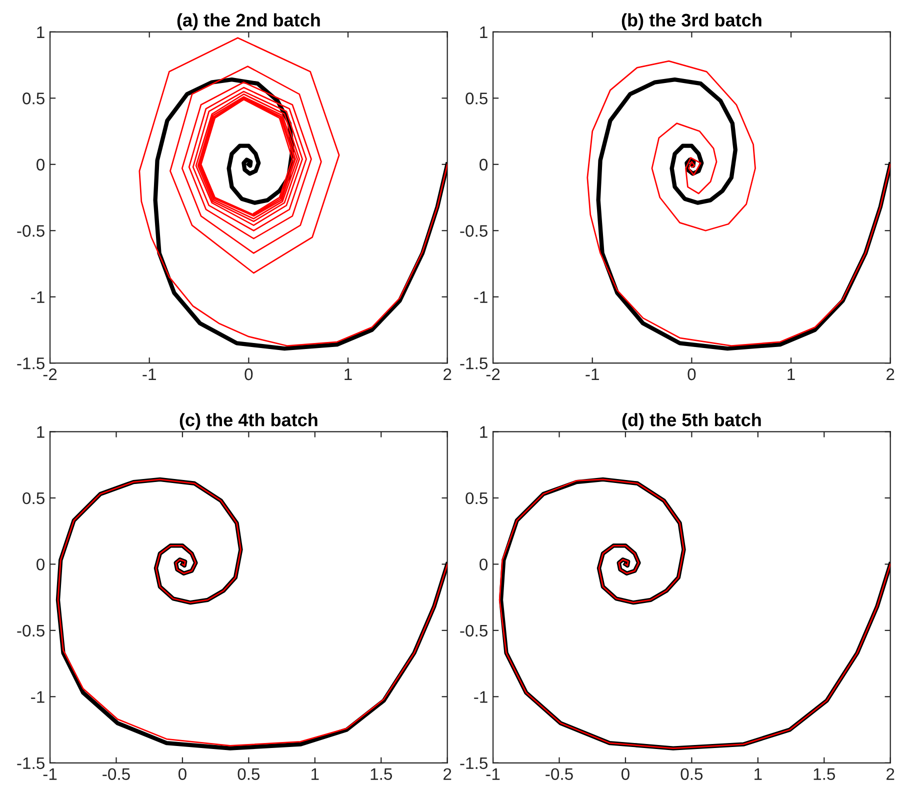  What do you see at coordinates (249, 421) in the screenshot?
I see `chart-title: (c) the 4th batch` at bounding box center [249, 421].